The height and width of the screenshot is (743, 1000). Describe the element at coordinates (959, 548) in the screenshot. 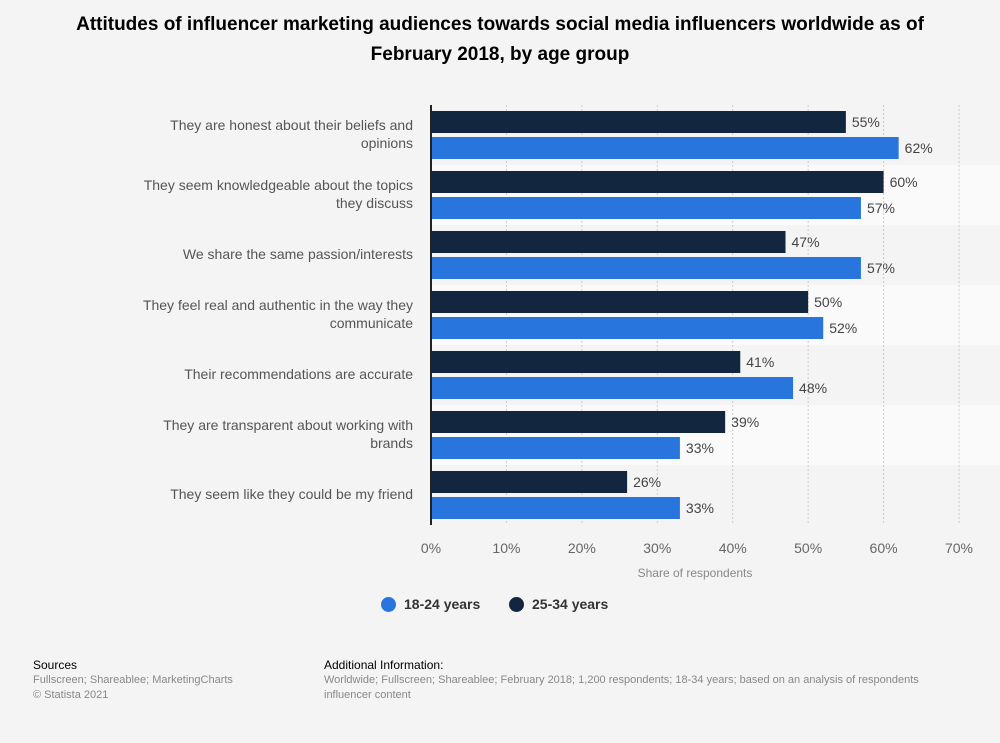

I see `x-tick-label: 70%` at that location.